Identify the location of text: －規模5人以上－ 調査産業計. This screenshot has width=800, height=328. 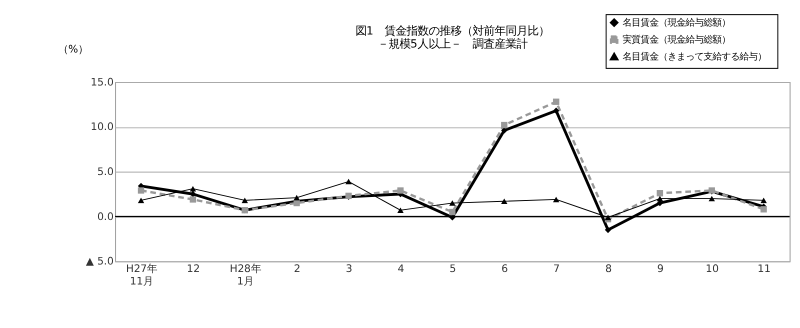
(452, 43).